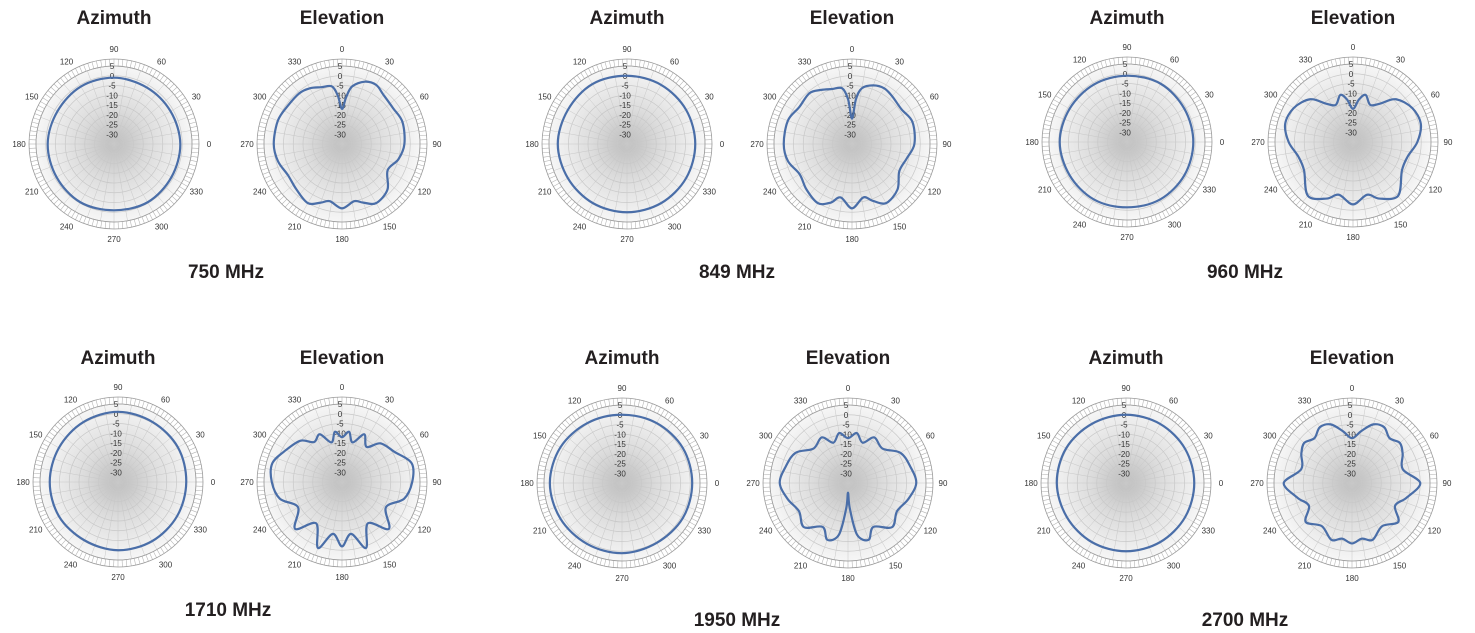 This screenshot has height=633, width=1475. I want to click on angle-tick-label: 0, so click(209, 144).